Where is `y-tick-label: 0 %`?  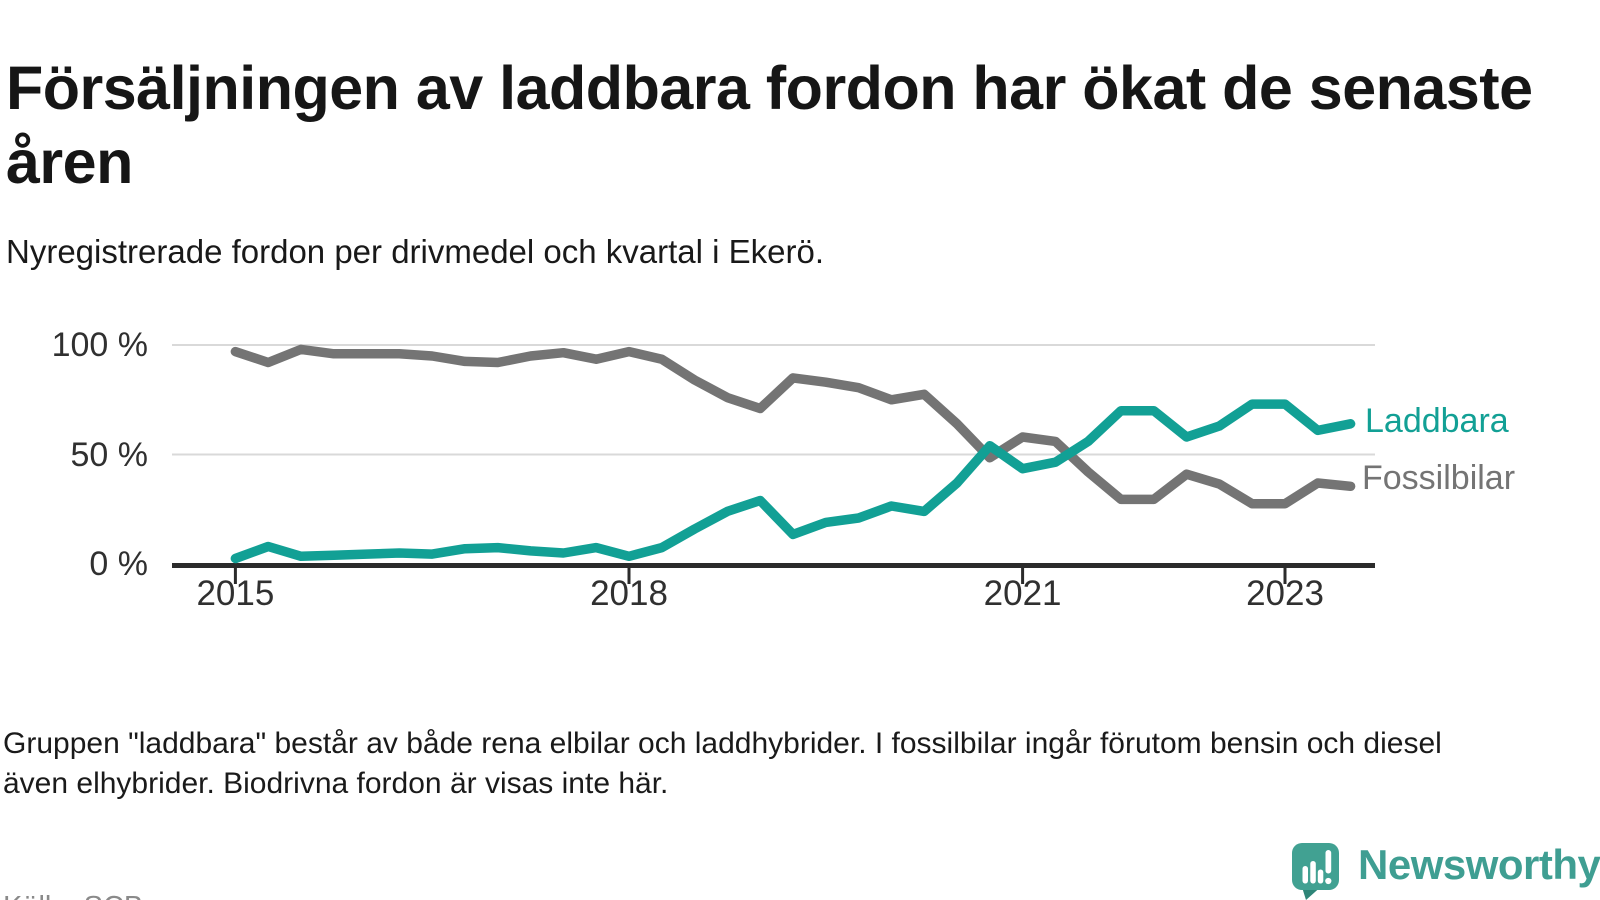
y-tick-label: 0 % is located at coordinates (118, 564).